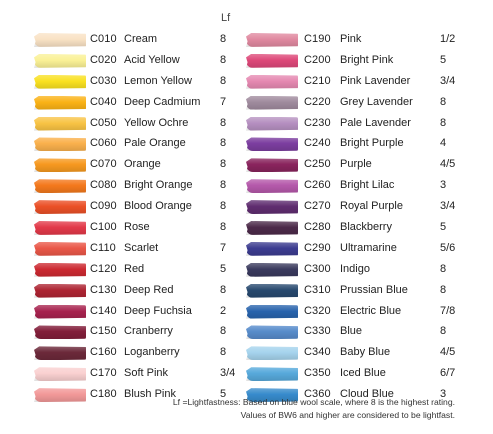 The height and width of the screenshot is (434, 493). Describe the element at coordinates (152, 59) in the screenshot. I see `color-name: Acid Yellow` at that location.